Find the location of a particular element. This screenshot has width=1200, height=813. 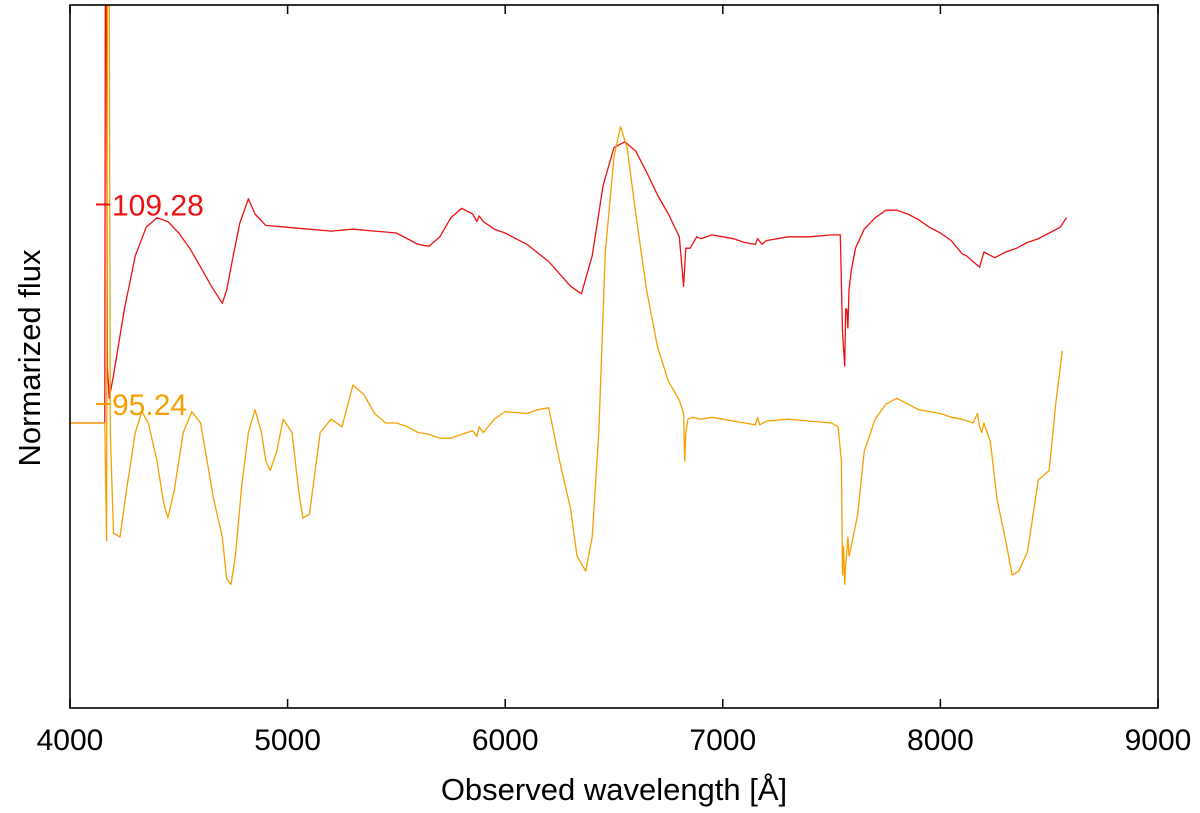

x-tick-label-5000: 5000 is located at coordinates (287, 740).